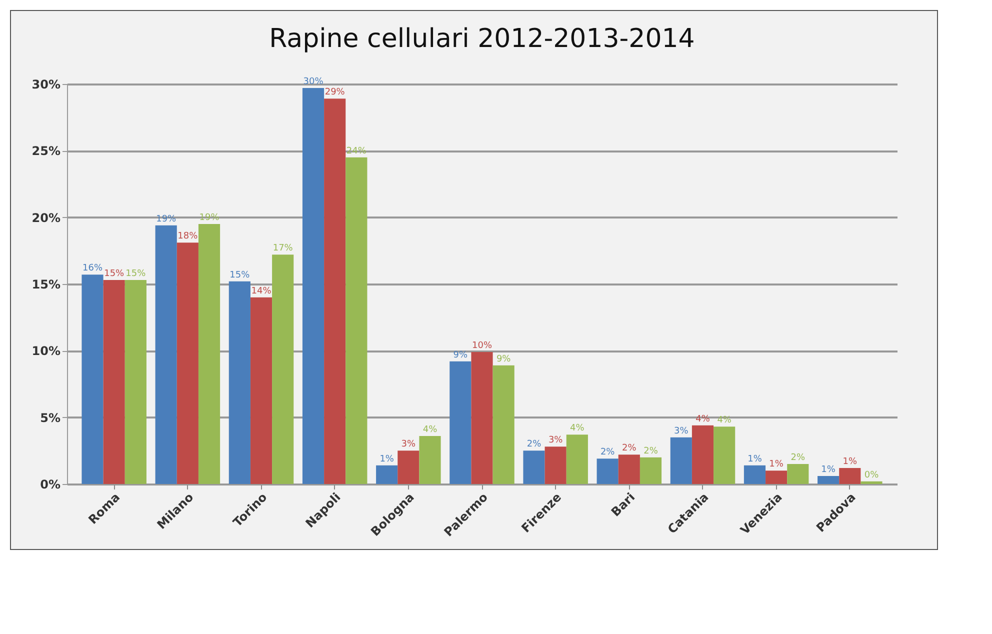 Image resolution: width=992 pixels, height=634 pixels. I want to click on data-label: 18%, so click(188, 237).